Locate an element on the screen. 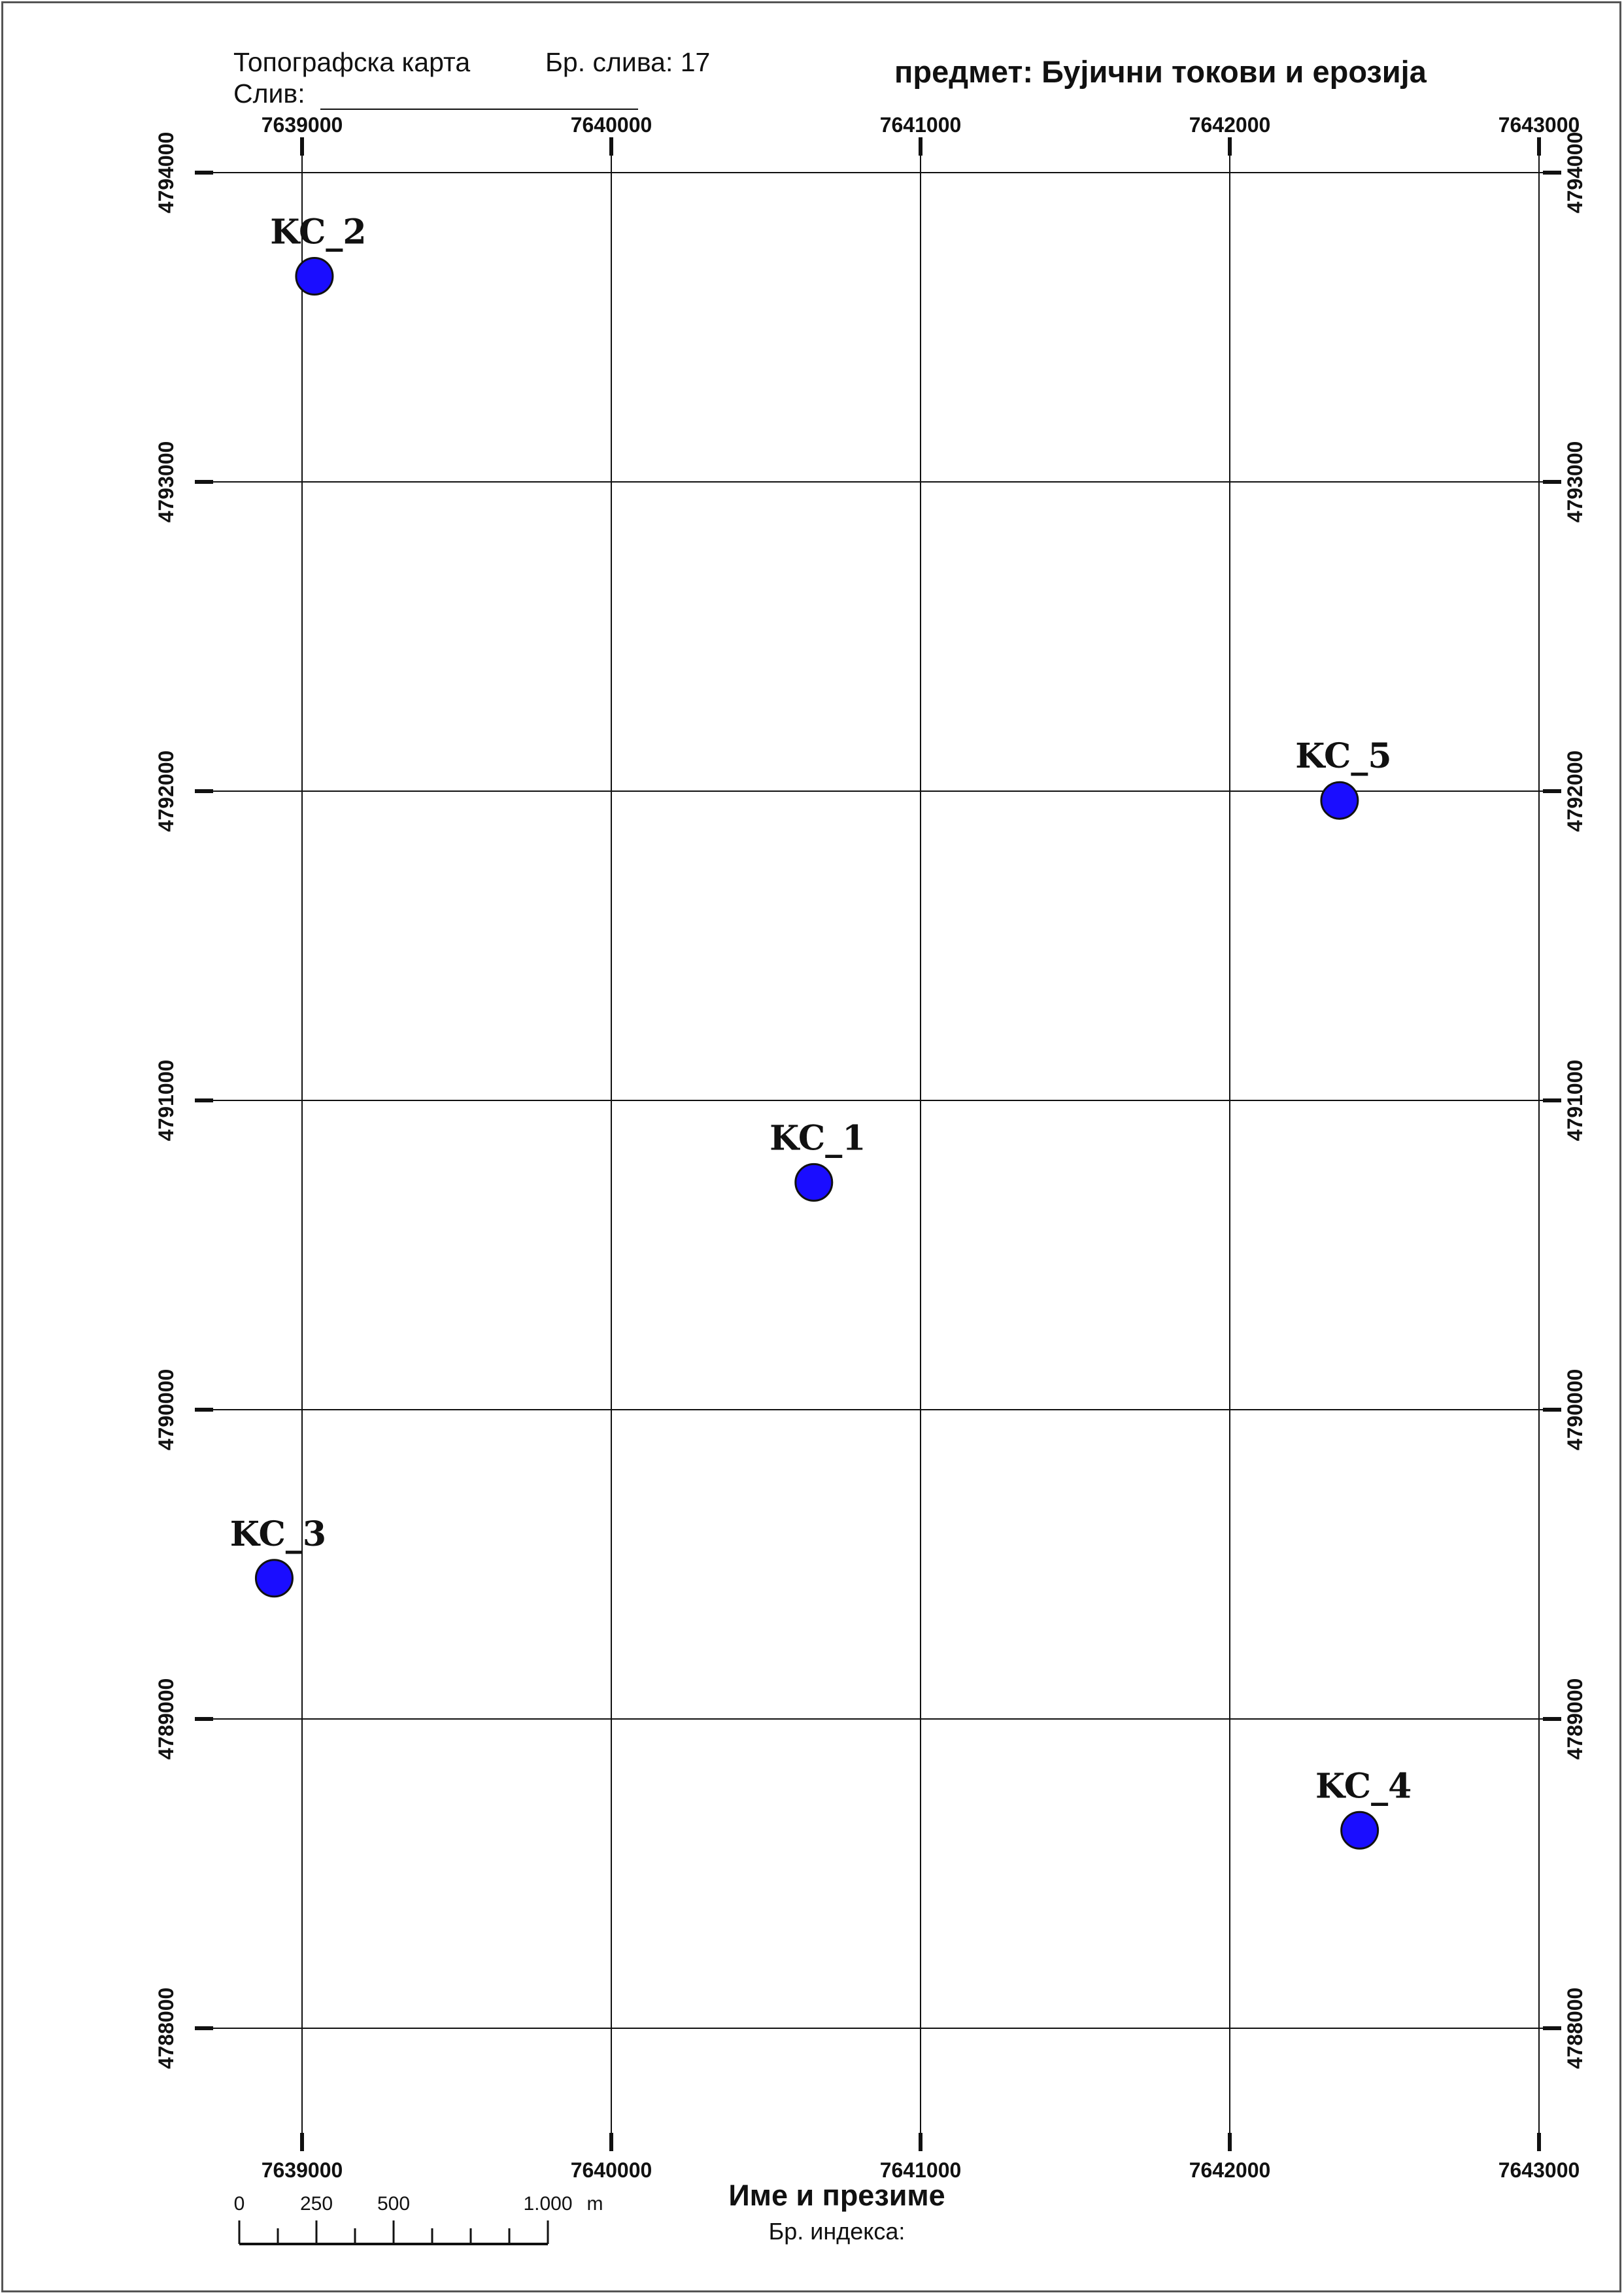  student-index-label: Бр. индекса: is located at coordinates (836, 2231).